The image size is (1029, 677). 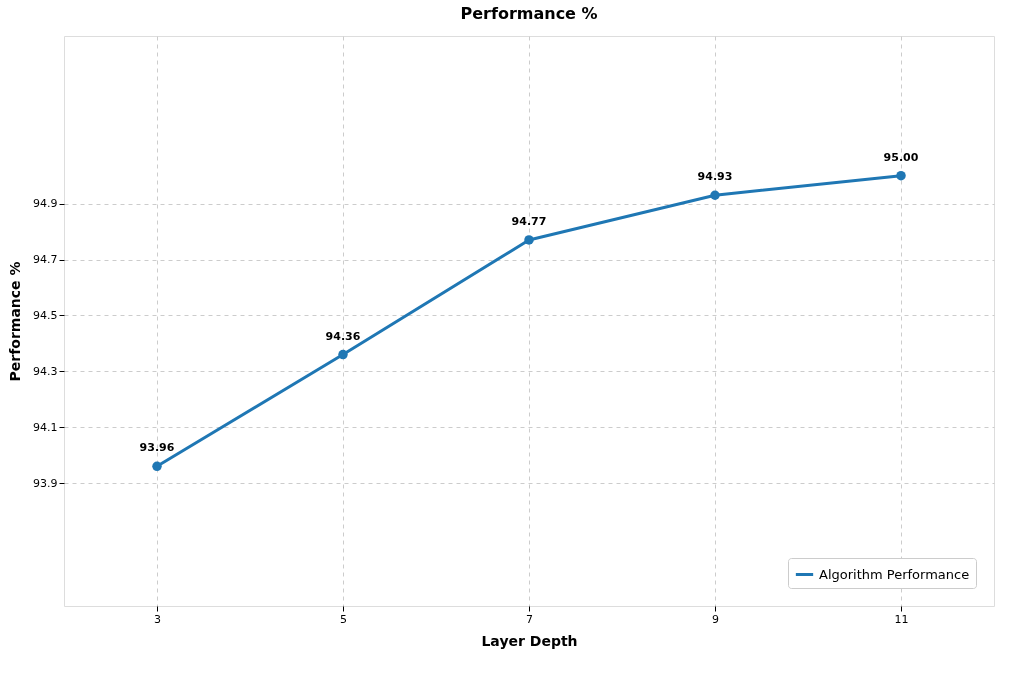 I want to click on y-tick-label: 94.9, so click(x=45, y=204).